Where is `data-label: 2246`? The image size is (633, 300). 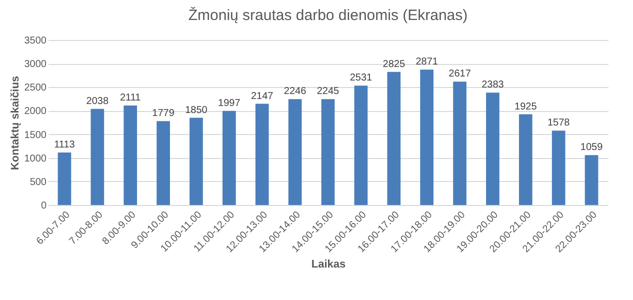
data-label: 2246 is located at coordinates (295, 92).